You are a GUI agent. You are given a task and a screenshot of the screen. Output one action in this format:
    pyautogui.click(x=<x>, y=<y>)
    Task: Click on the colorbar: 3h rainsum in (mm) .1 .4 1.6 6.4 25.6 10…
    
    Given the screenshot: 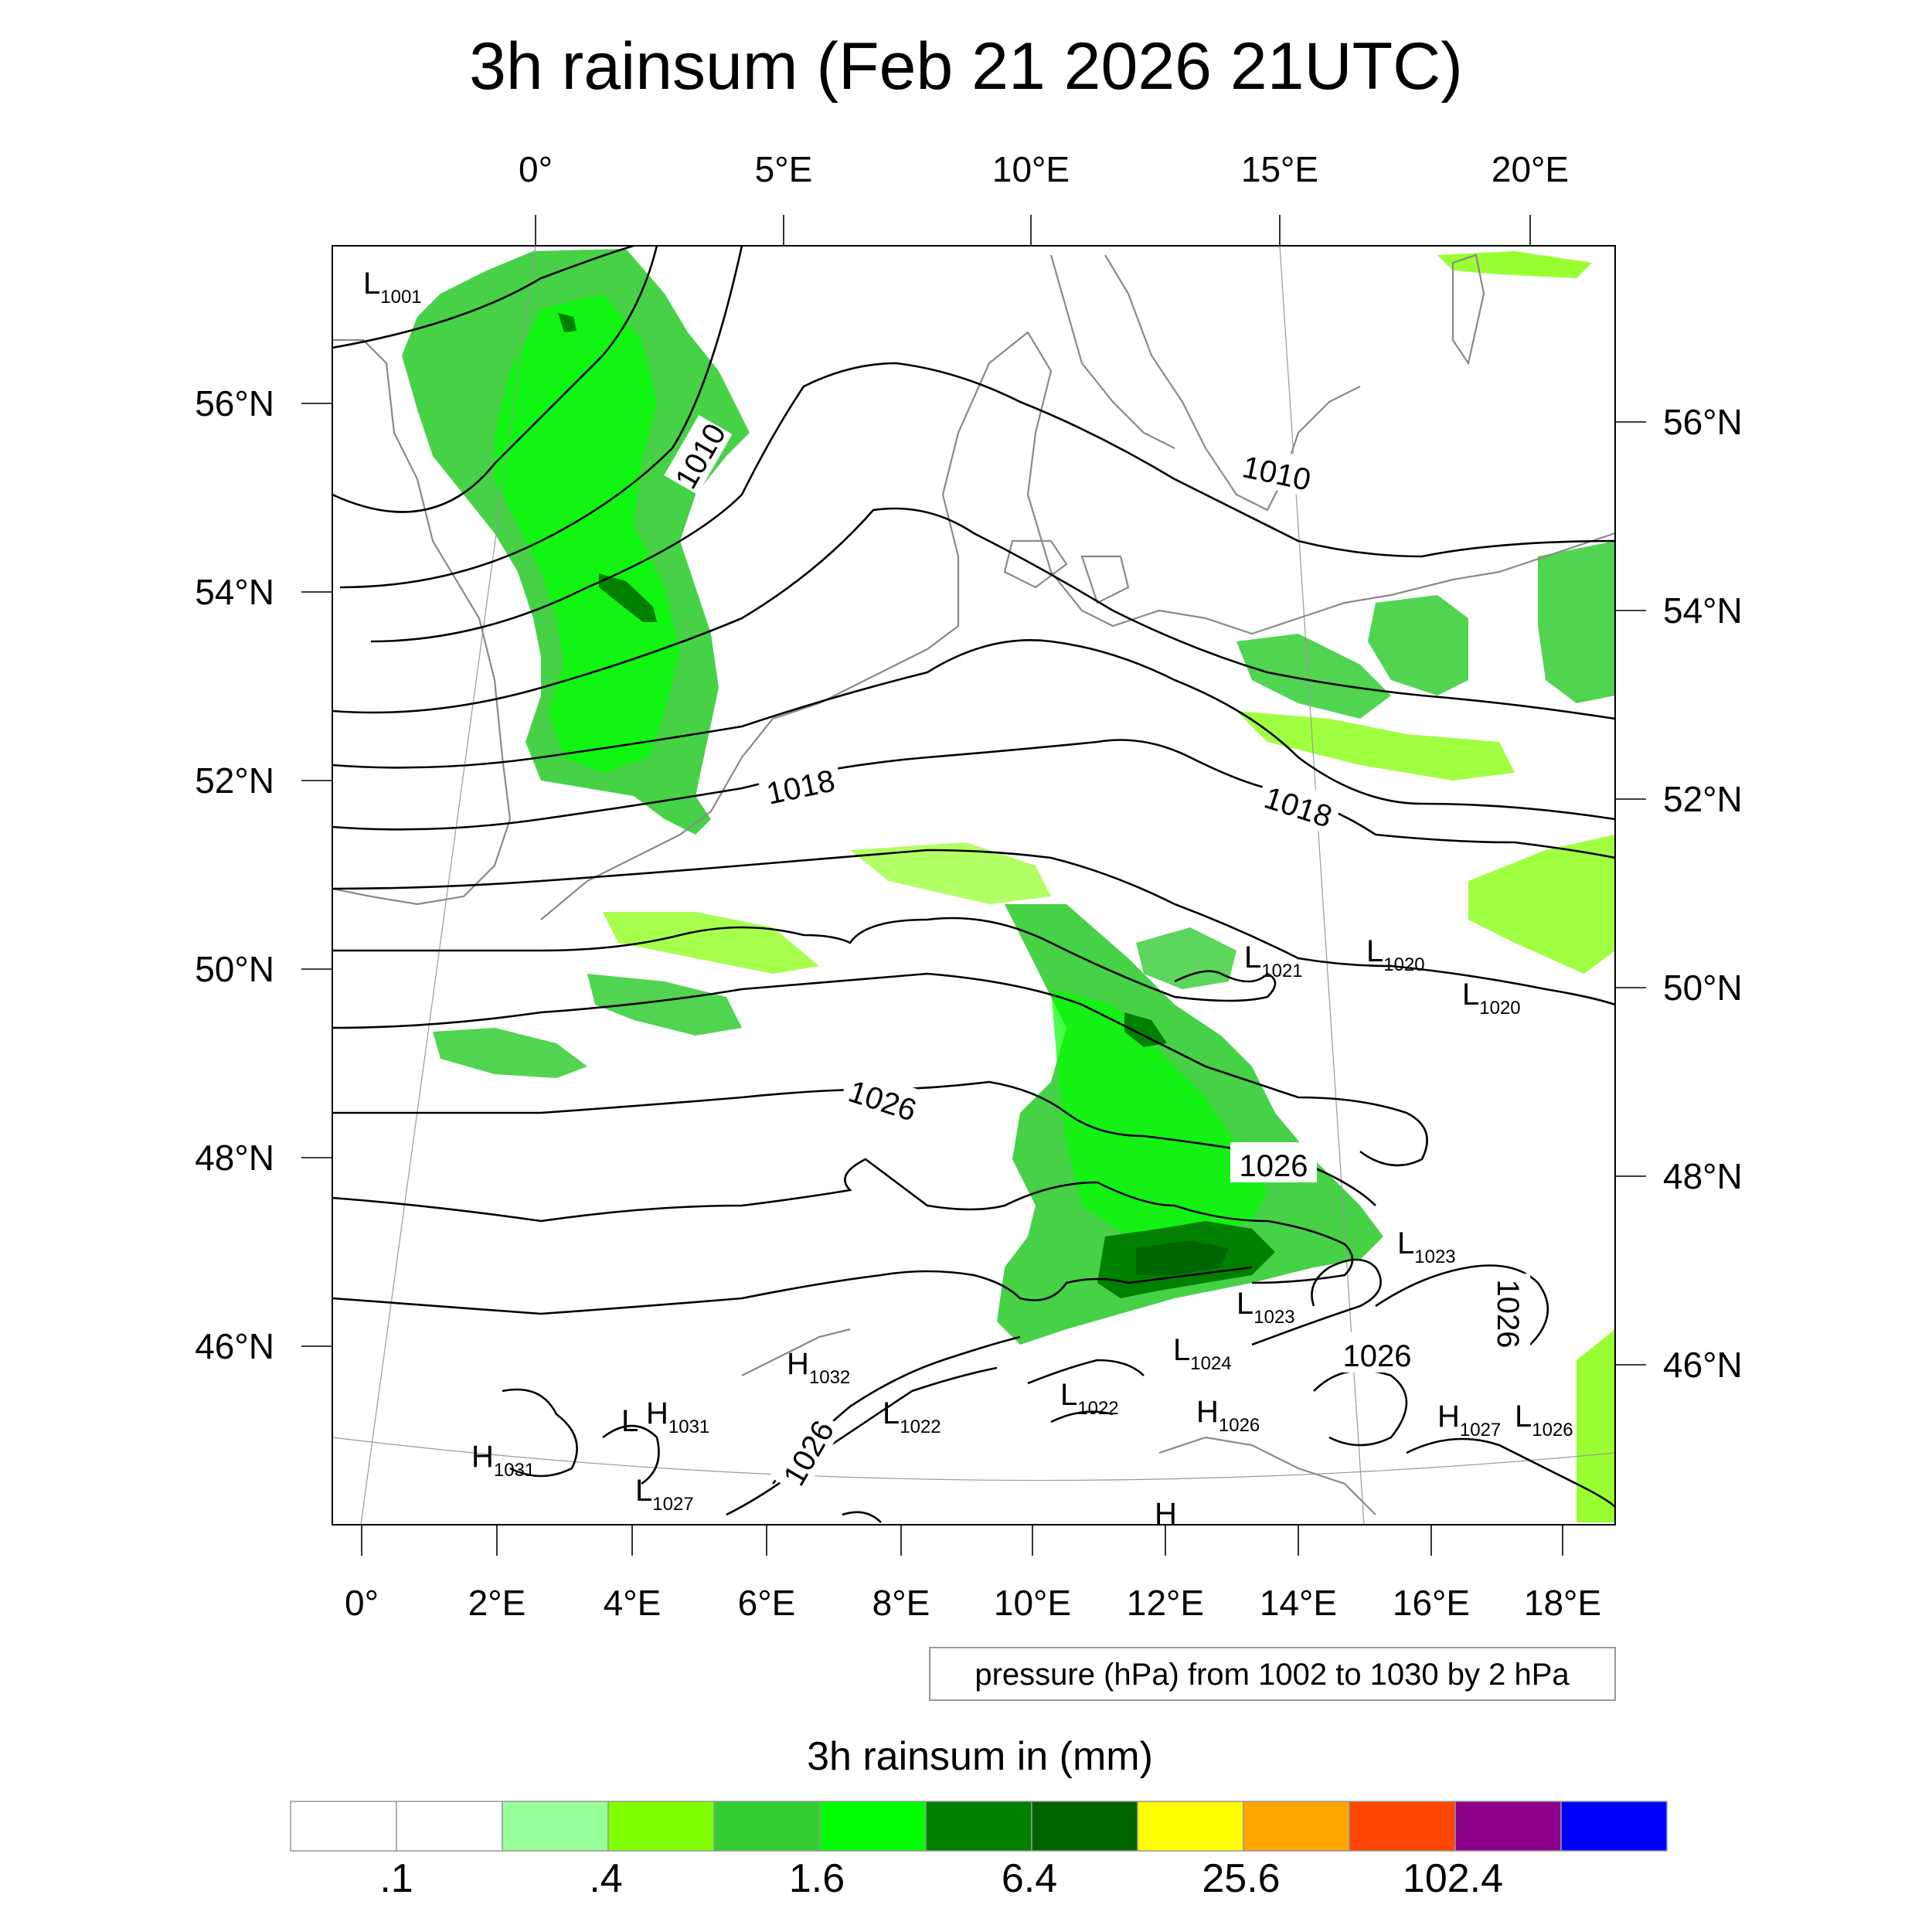 What is the action you would take?
    pyautogui.click(x=979, y=1817)
    